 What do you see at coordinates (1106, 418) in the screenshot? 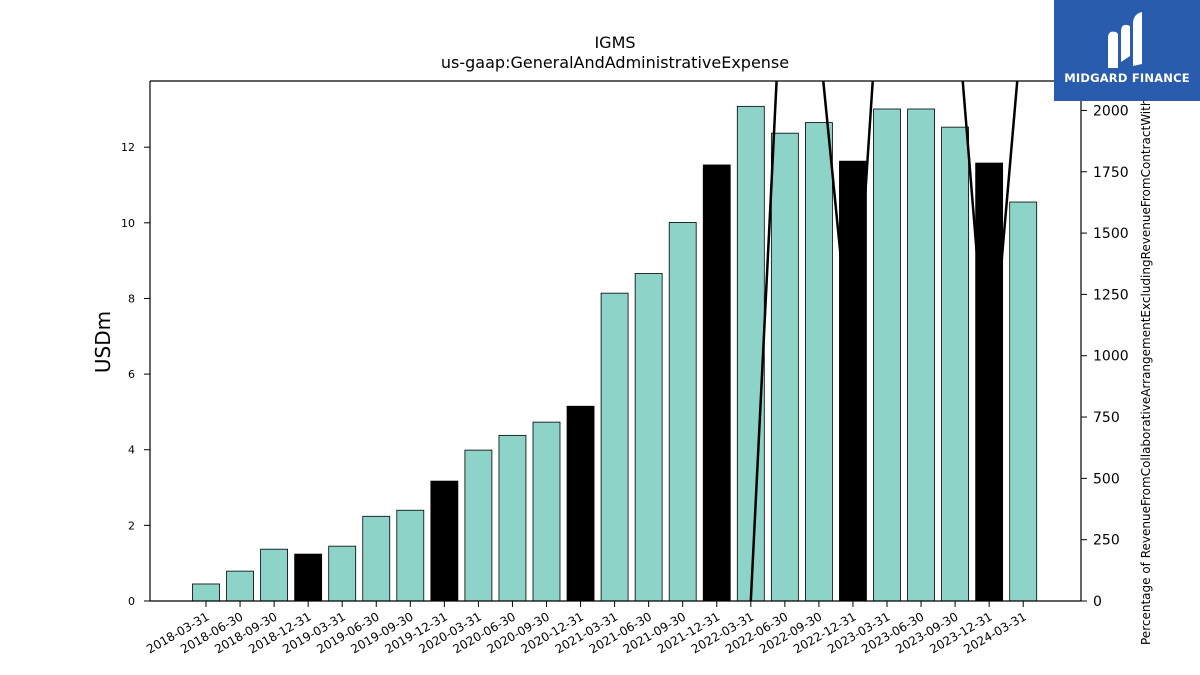
I see `y2-tick-label: 750` at bounding box center [1106, 418].